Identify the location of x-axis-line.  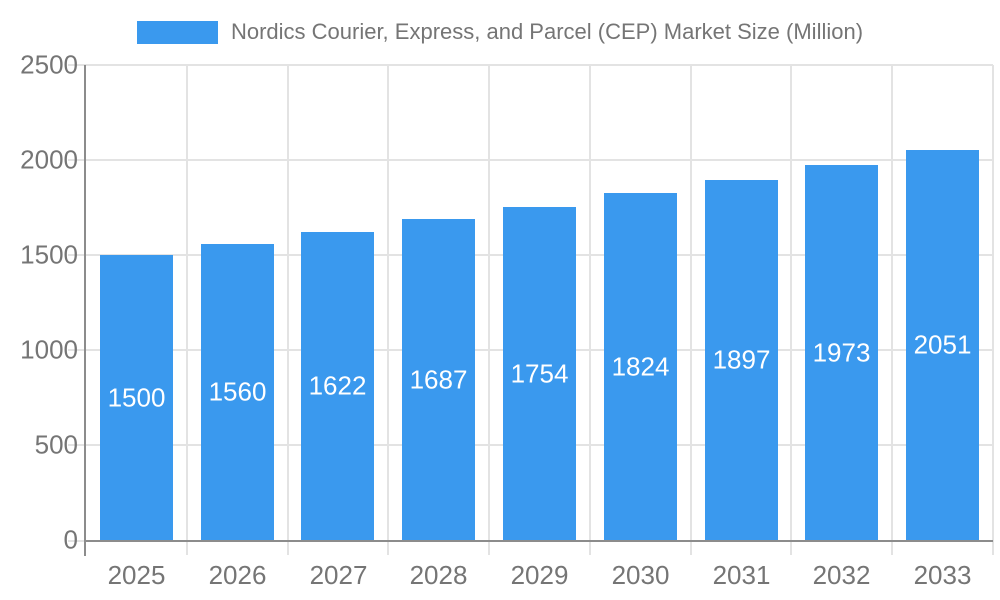
(538, 541).